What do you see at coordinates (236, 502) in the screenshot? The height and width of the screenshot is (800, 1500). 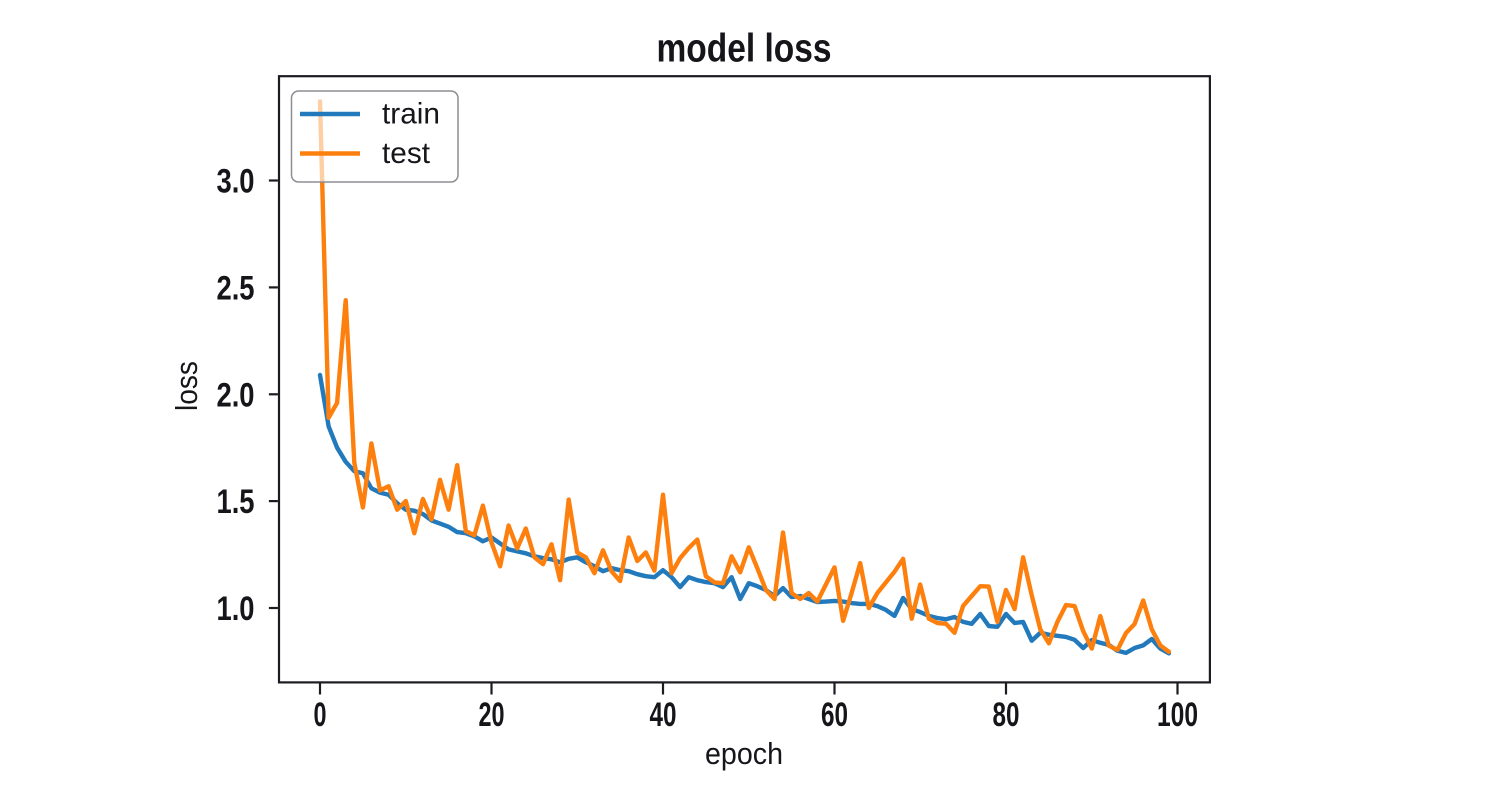 I see `svg-text: 1.5` at bounding box center [236, 502].